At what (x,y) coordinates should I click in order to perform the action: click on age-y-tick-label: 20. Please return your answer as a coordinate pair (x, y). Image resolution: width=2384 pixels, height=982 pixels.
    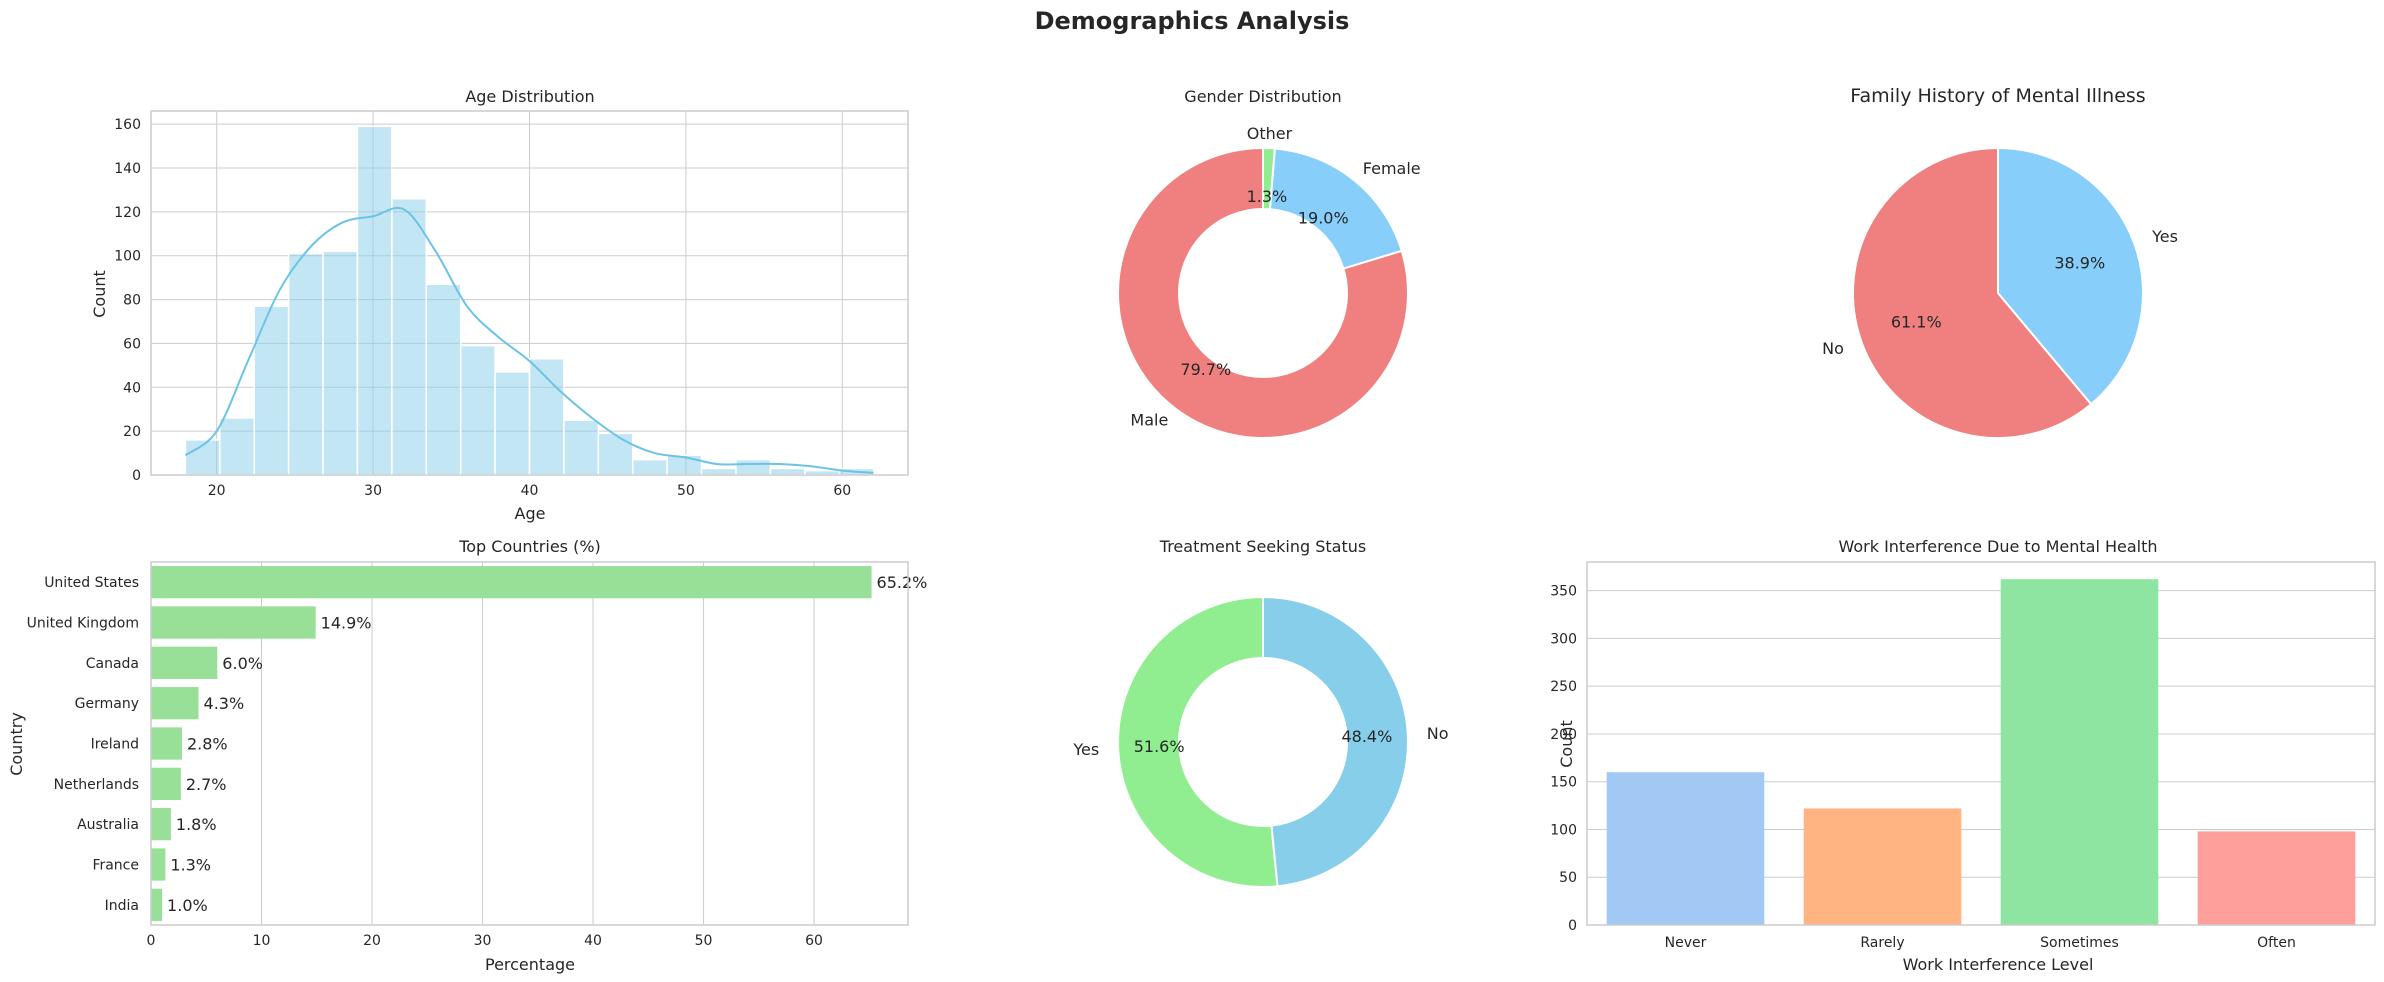
    Looking at the image, I should click on (132, 432).